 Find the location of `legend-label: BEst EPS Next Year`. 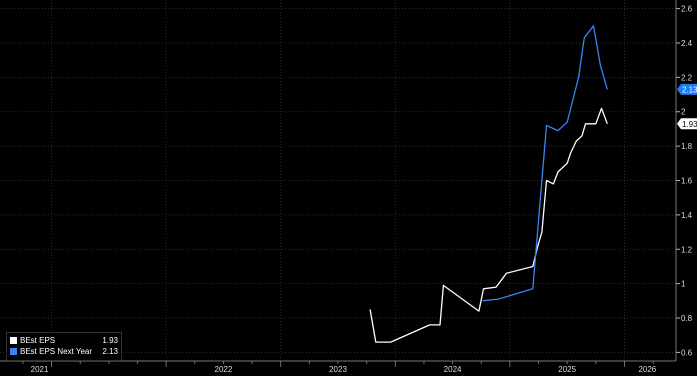

legend-label: BEst EPS Next Year is located at coordinates (56, 351).